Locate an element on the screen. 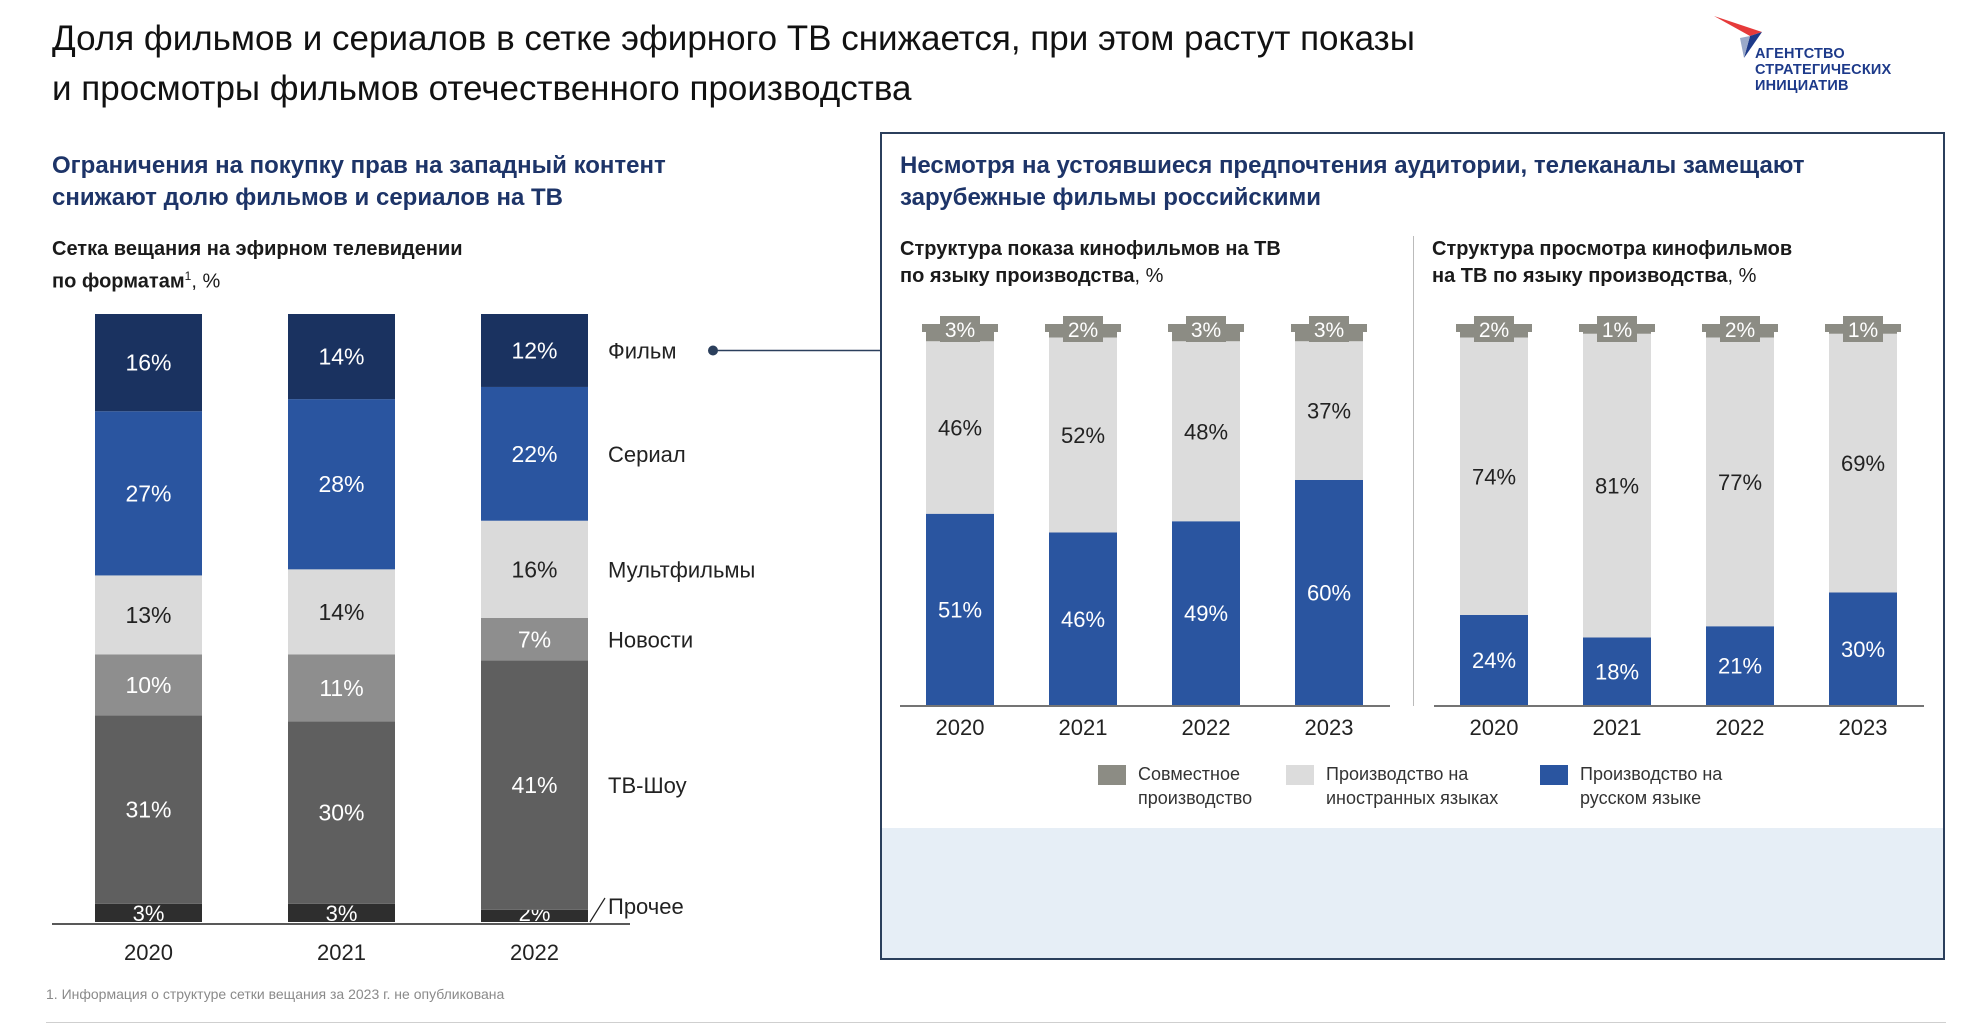 The height and width of the screenshot is (1028, 1976). legend-item-russian-language: Производство на русском языке is located at coordinates (1631, 786).